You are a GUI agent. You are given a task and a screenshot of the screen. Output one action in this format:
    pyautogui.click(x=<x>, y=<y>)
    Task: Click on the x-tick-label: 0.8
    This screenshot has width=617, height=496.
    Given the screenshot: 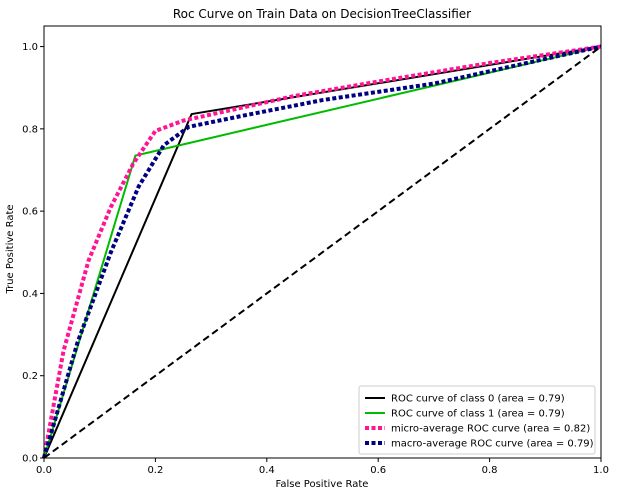 What is the action you would take?
    pyautogui.click(x=490, y=470)
    